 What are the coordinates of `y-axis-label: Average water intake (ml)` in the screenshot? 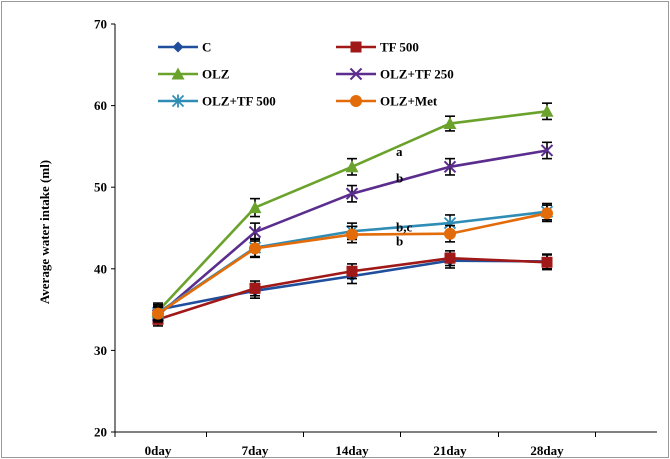 It's located at (44, 232).